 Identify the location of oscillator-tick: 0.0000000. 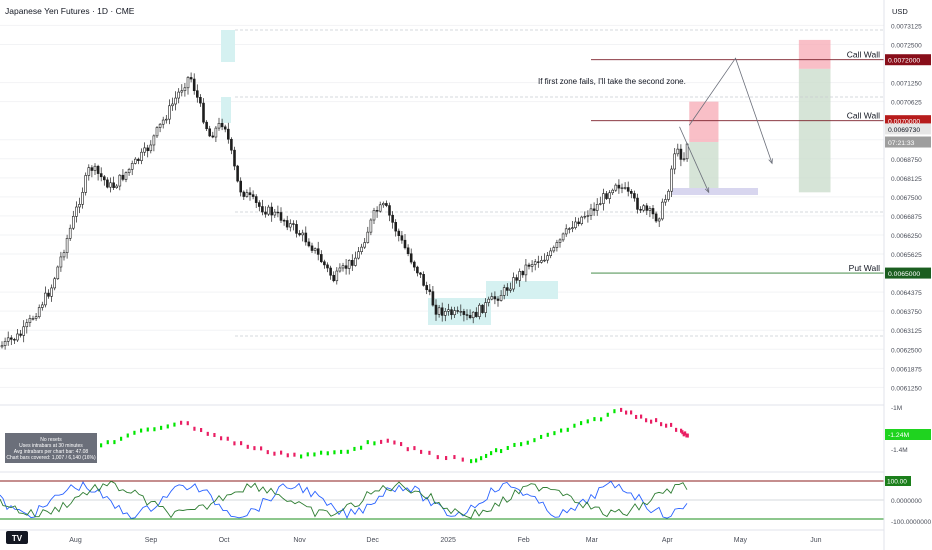
(906, 501).